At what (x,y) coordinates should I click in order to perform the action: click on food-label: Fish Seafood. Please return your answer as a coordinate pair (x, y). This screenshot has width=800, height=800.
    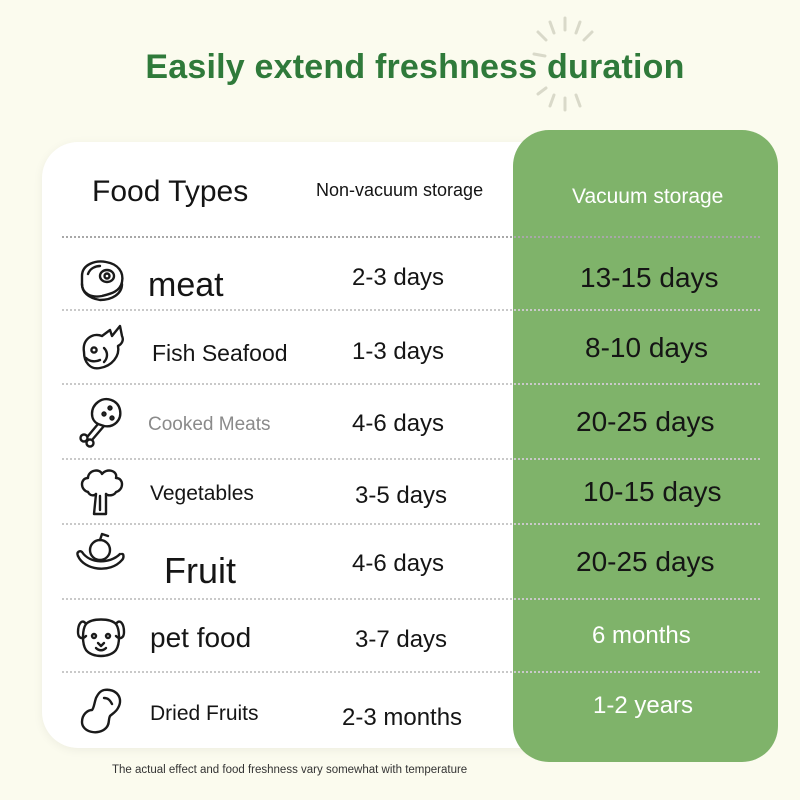
    Looking at the image, I should click on (220, 353).